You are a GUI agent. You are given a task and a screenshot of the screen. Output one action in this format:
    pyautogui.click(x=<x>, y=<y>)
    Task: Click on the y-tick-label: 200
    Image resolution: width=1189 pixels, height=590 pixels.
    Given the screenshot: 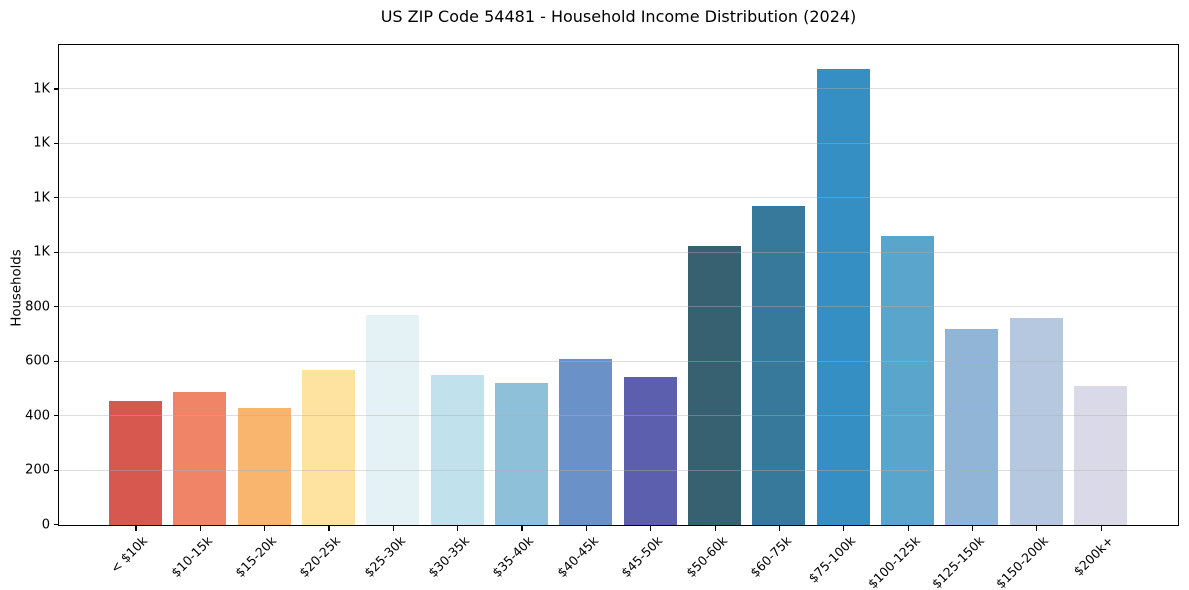 What is the action you would take?
    pyautogui.click(x=37, y=470)
    